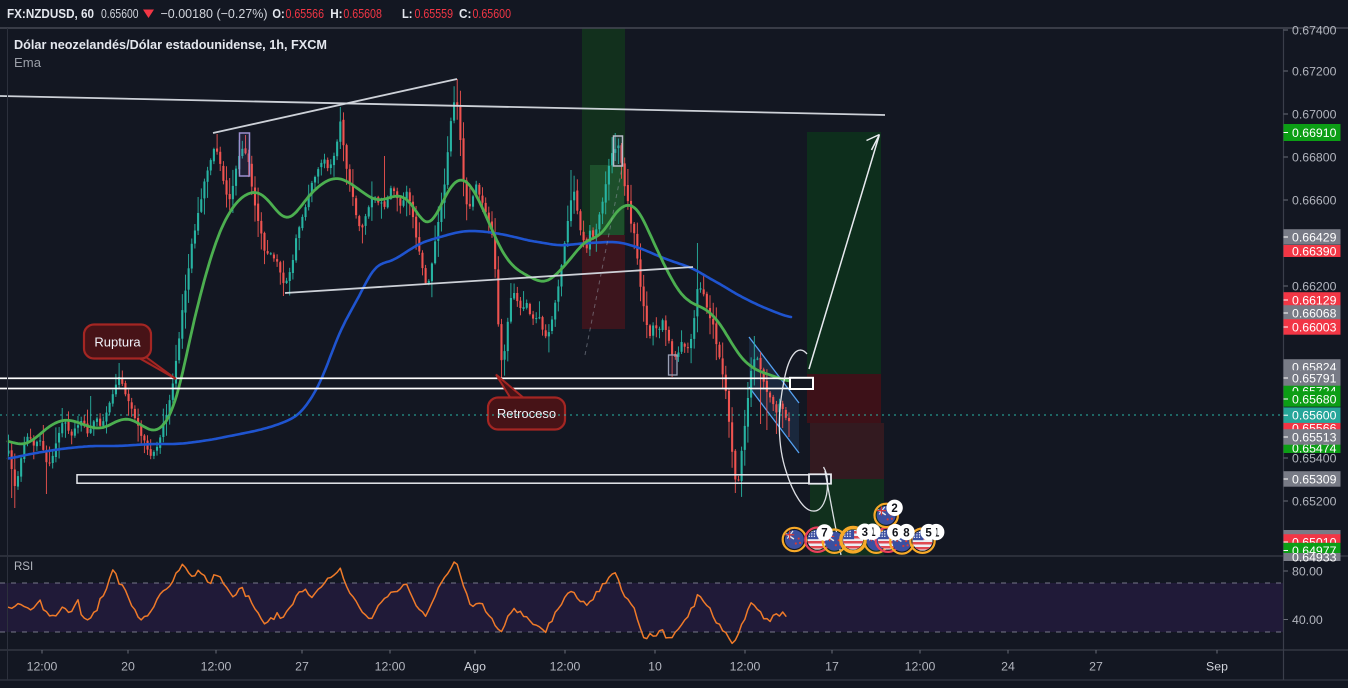 This screenshot has width=1348, height=688. I want to click on svg-text: 2, so click(894, 509).